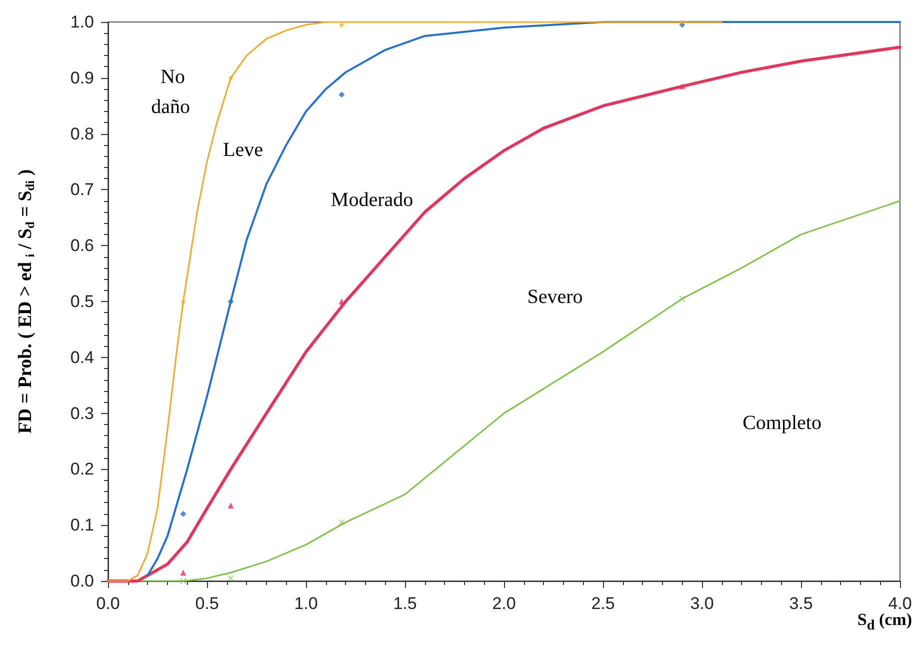 The height and width of the screenshot is (646, 920). What do you see at coordinates (801, 603) in the screenshot?
I see `x-tick-label: 3.5` at bounding box center [801, 603].